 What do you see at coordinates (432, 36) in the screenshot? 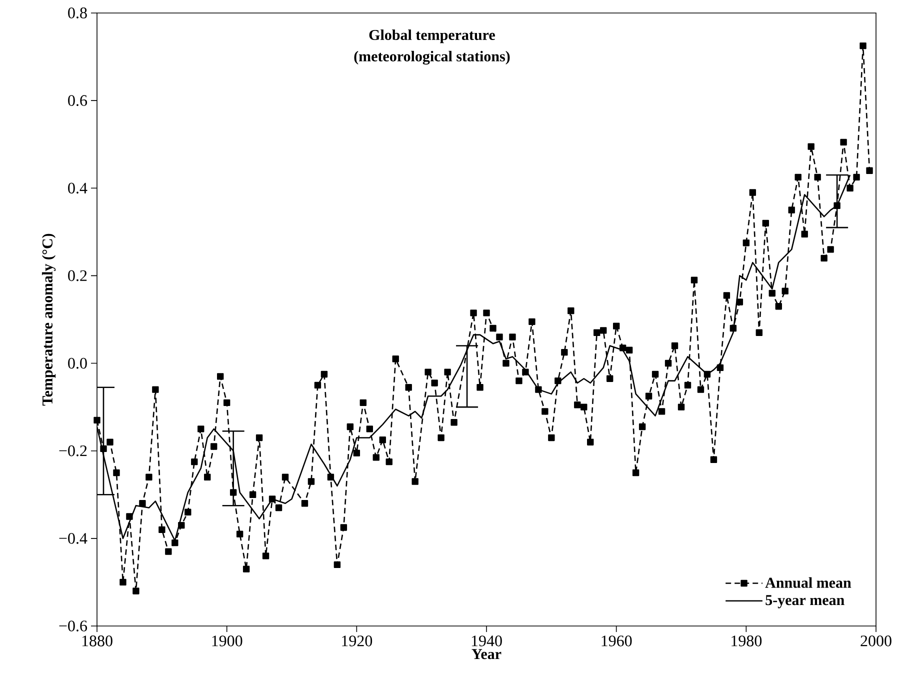
I see `text: Global temperature` at bounding box center [432, 36].